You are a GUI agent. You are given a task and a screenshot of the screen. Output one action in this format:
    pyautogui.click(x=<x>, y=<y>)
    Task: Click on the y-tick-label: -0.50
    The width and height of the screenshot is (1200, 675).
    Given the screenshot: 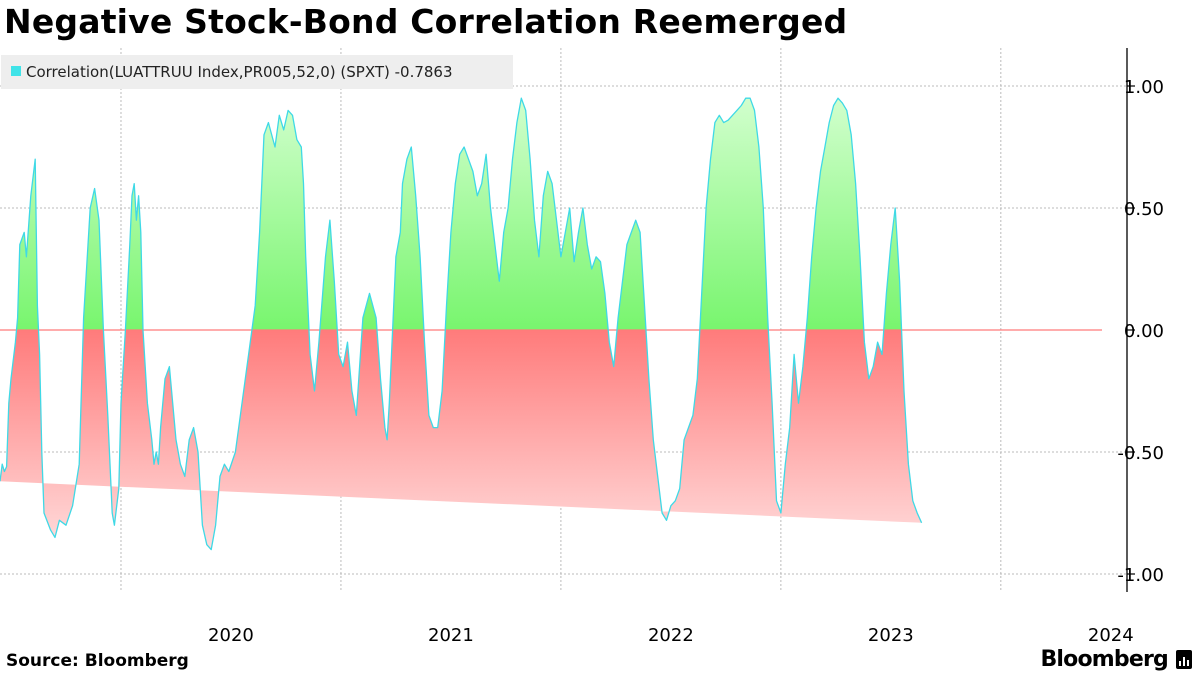 What is the action you would take?
    pyautogui.click(x=1140, y=453)
    